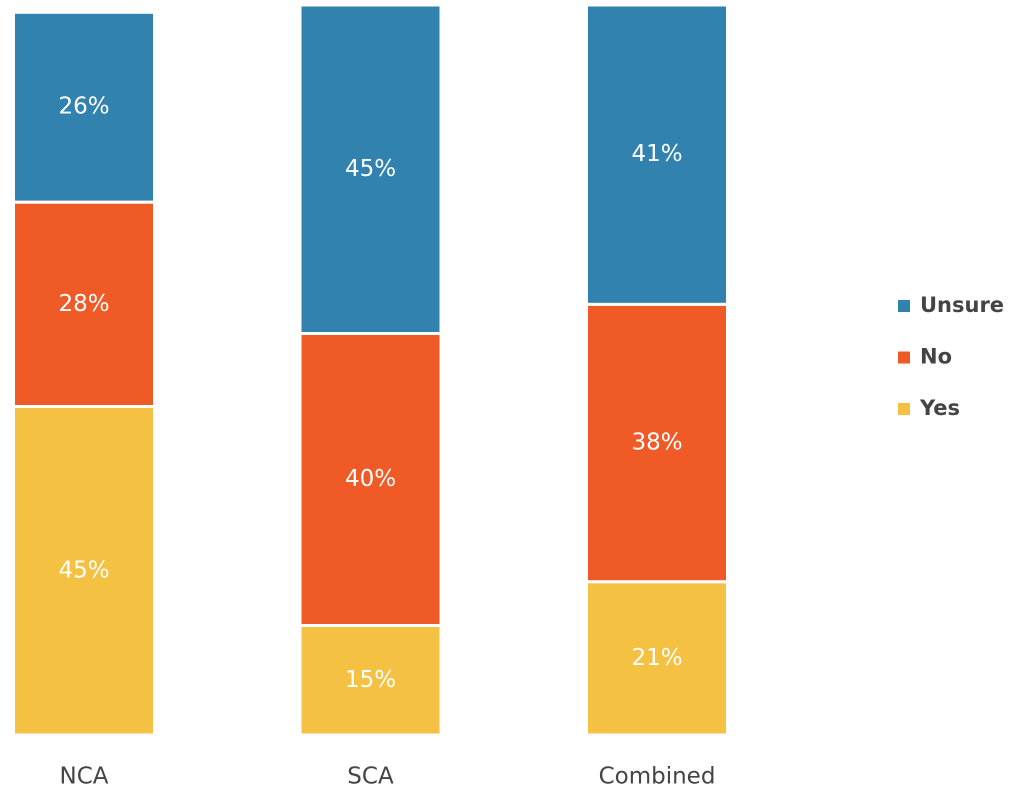 This screenshot has height=791, width=1033. What do you see at coordinates (370, 777) in the screenshot?
I see `x-tick-label: SCA` at bounding box center [370, 777].